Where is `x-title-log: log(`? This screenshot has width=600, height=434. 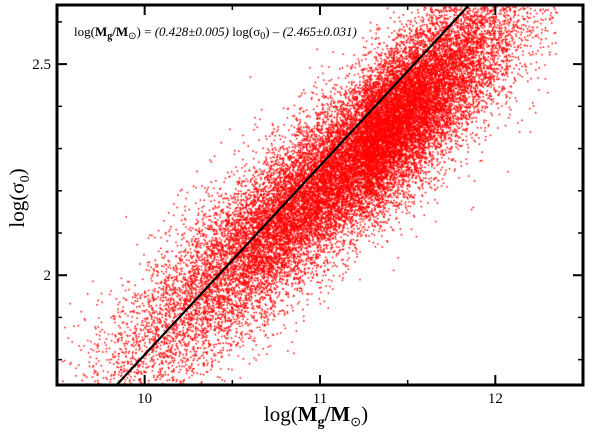 x-title-log: log( is located at coordinates (281, 414).